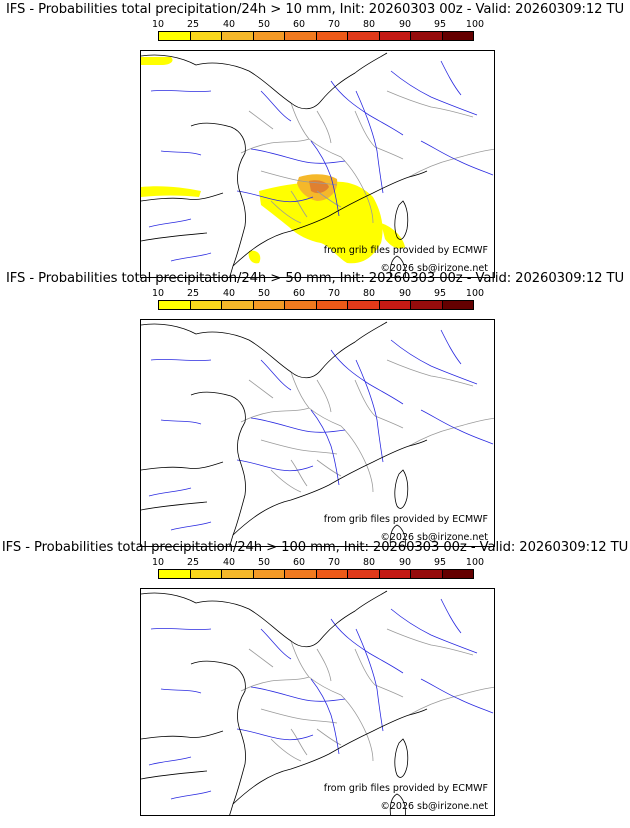  Describe the element at coordinates (299, 24) in the screenshot. I see `colorbar-label: 60` at that location.